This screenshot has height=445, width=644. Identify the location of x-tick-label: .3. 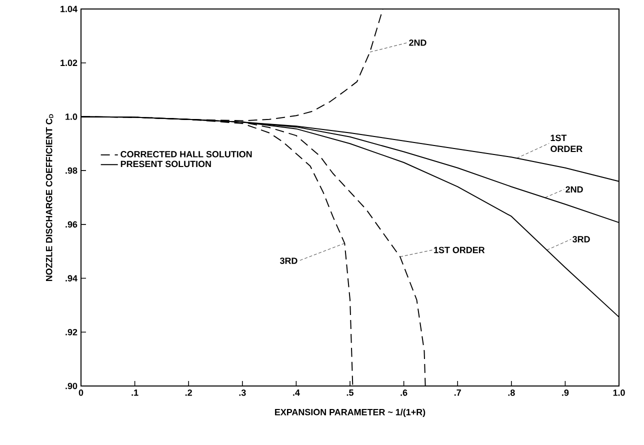
(242, 393).